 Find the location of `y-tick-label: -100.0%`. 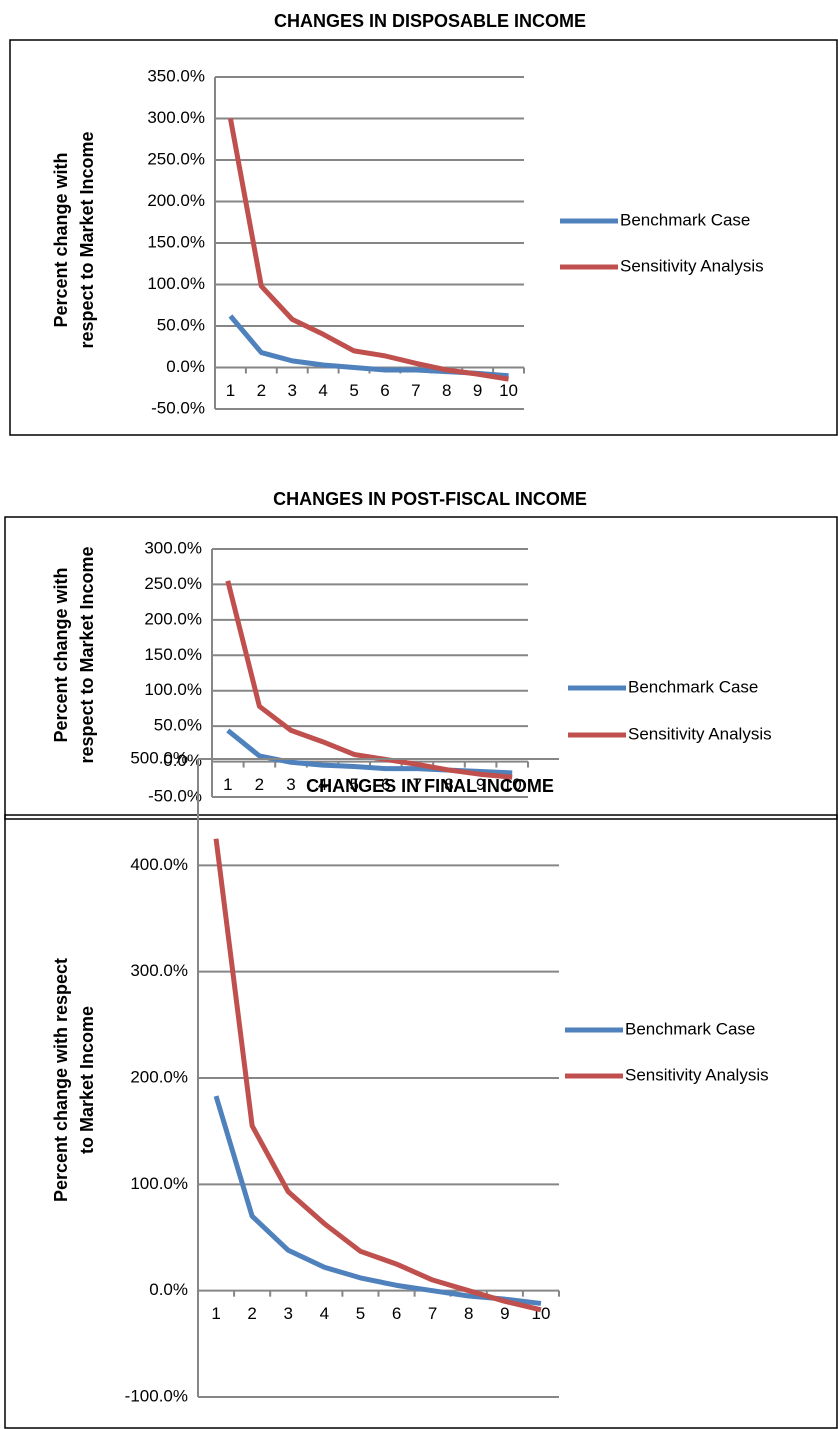

y-tick-label: -100.0% is located at coordinates (156, 1395).